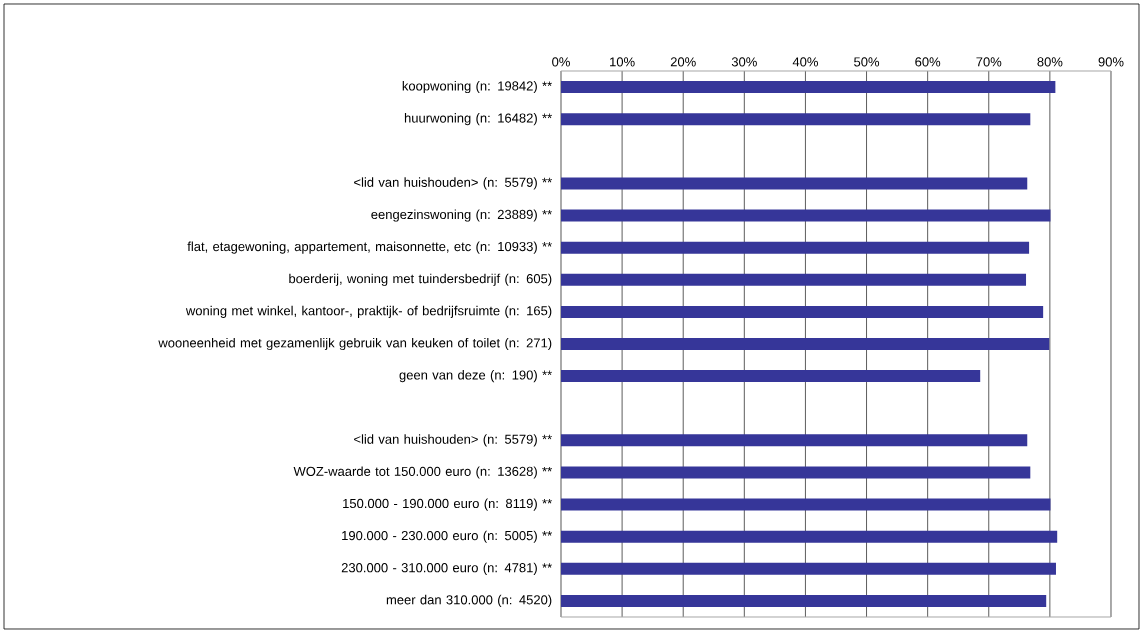 The height and width of the screenshot is (632, 1144). Describe the element at coordinates (1050, 62) in the screenshot. I see `x-tick-label: 80%` at that location.